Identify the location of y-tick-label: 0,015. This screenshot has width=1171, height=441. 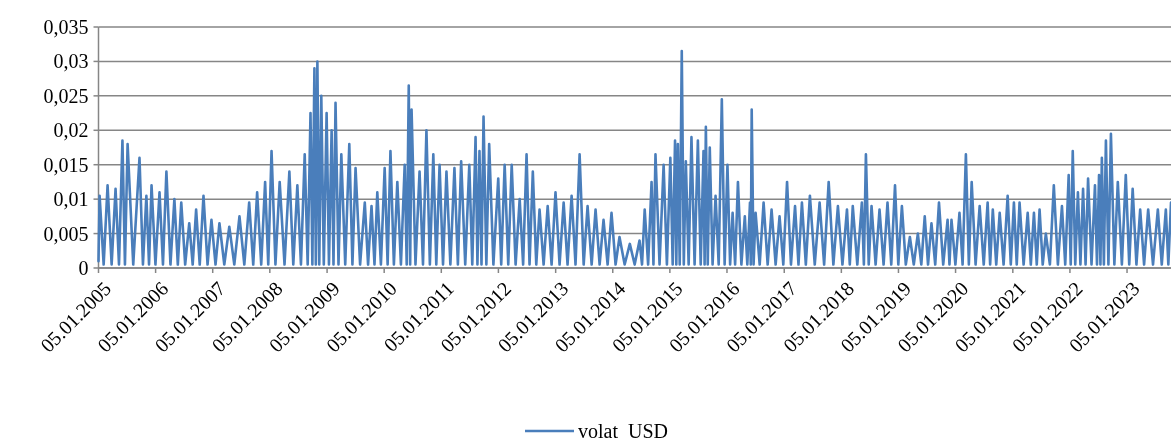
(66, 164).